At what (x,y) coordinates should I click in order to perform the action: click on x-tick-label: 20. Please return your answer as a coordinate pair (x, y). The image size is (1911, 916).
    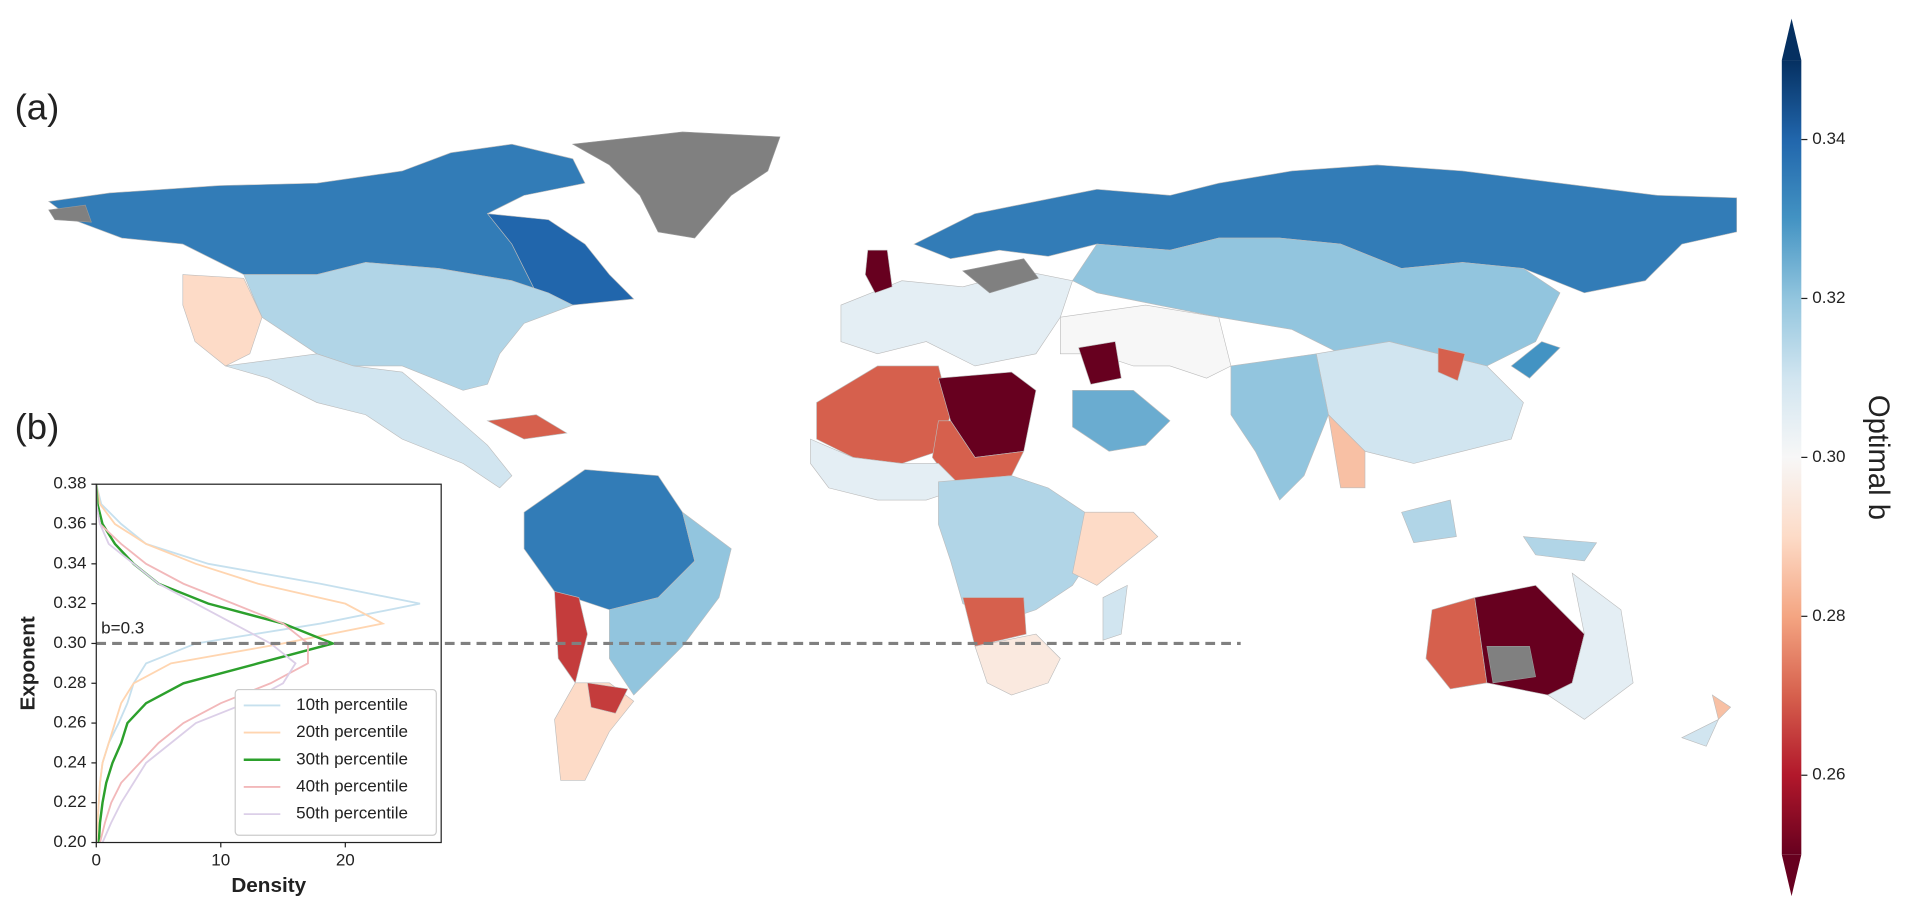
    Looking at the image, I should click on (345, 859).